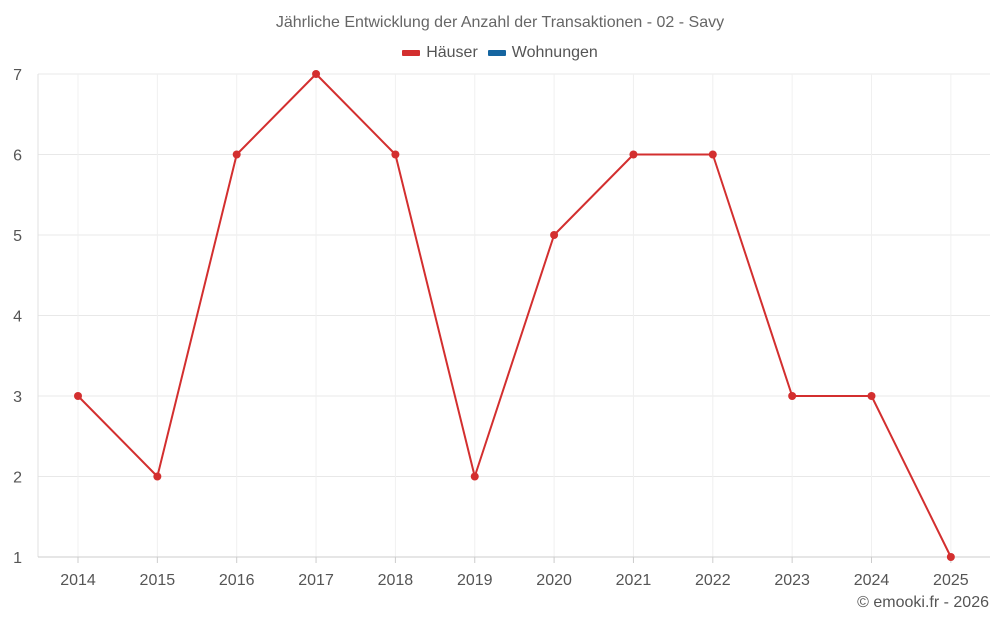 The width and height of the screenshot is (1000, 625). Describe the element at coordinates (17, 156) in the screenshot. I see `y-tick-label: 6` at that location.